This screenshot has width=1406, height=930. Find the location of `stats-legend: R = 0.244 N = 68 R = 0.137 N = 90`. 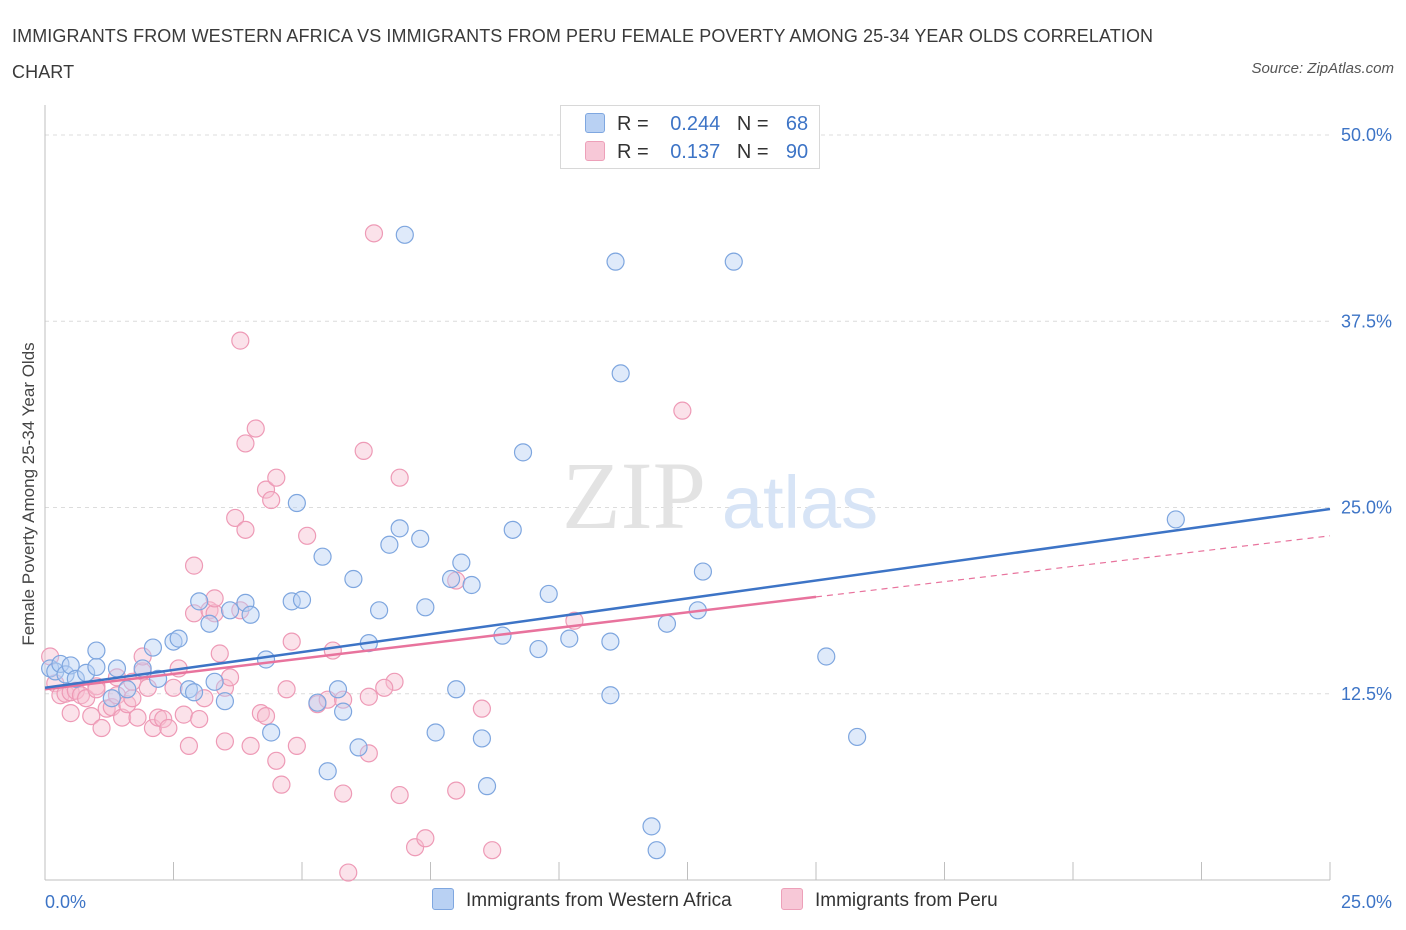

stats-legend: R = 0.244 N = 68 R = 0.137 N = 90 is located at coordinates (690, 137).